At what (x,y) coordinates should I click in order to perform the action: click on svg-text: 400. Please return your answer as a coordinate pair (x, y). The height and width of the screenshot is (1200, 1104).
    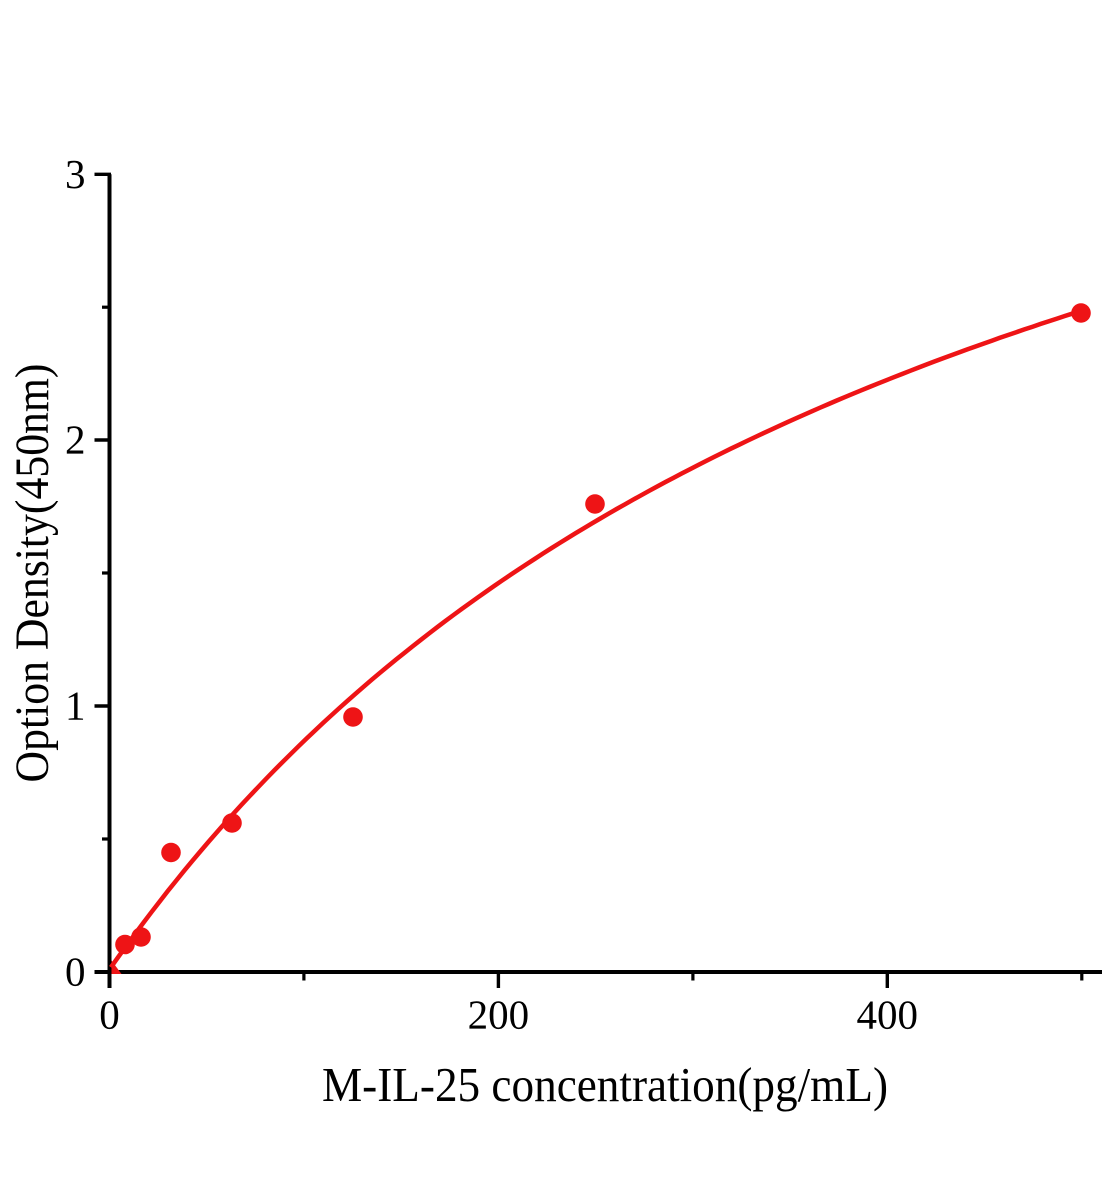
    Looking at the image, I should click on (888, 1014).